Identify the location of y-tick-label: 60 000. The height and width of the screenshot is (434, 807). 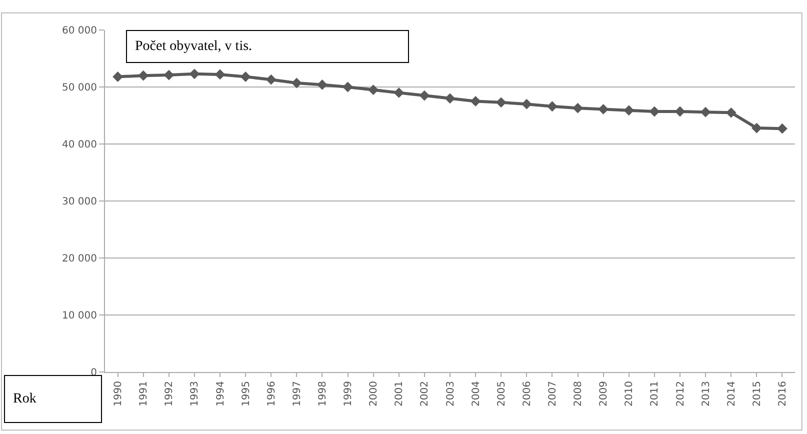
(79, 31).